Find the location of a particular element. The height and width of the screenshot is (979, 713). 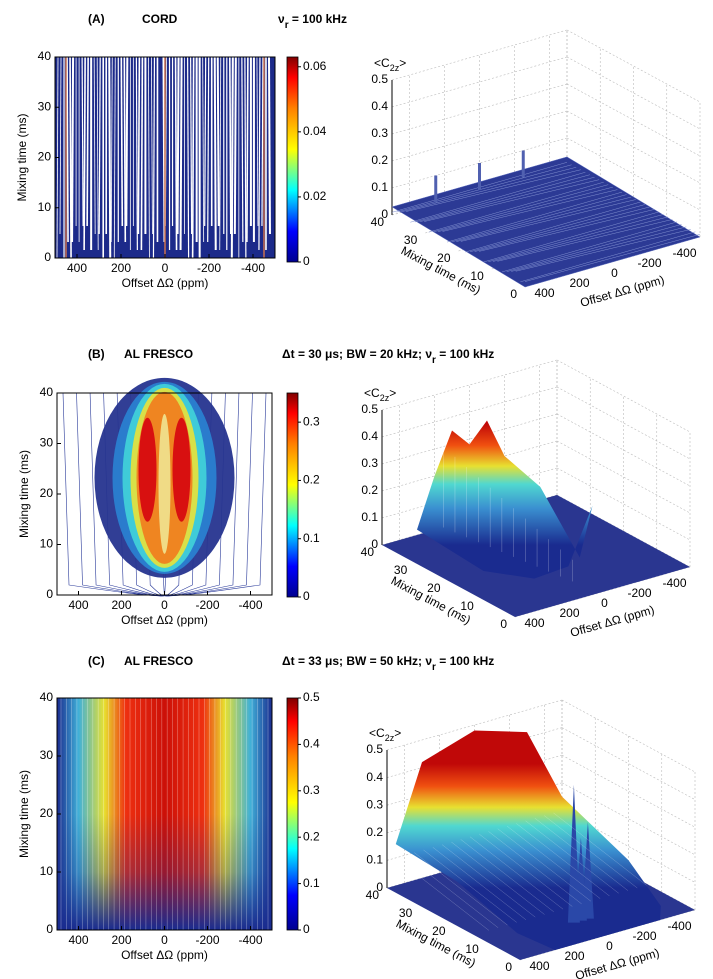

y-axis-label: Mixing time (ms) is located at coordinates (24, 494).